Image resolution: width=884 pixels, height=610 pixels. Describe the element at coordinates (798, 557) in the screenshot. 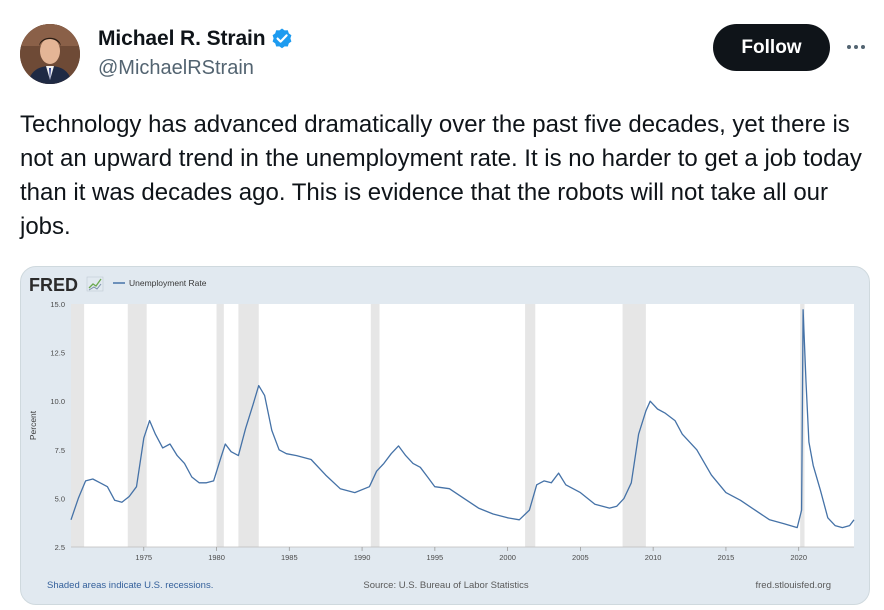

I see `x-tick-label: 2020` at that location.